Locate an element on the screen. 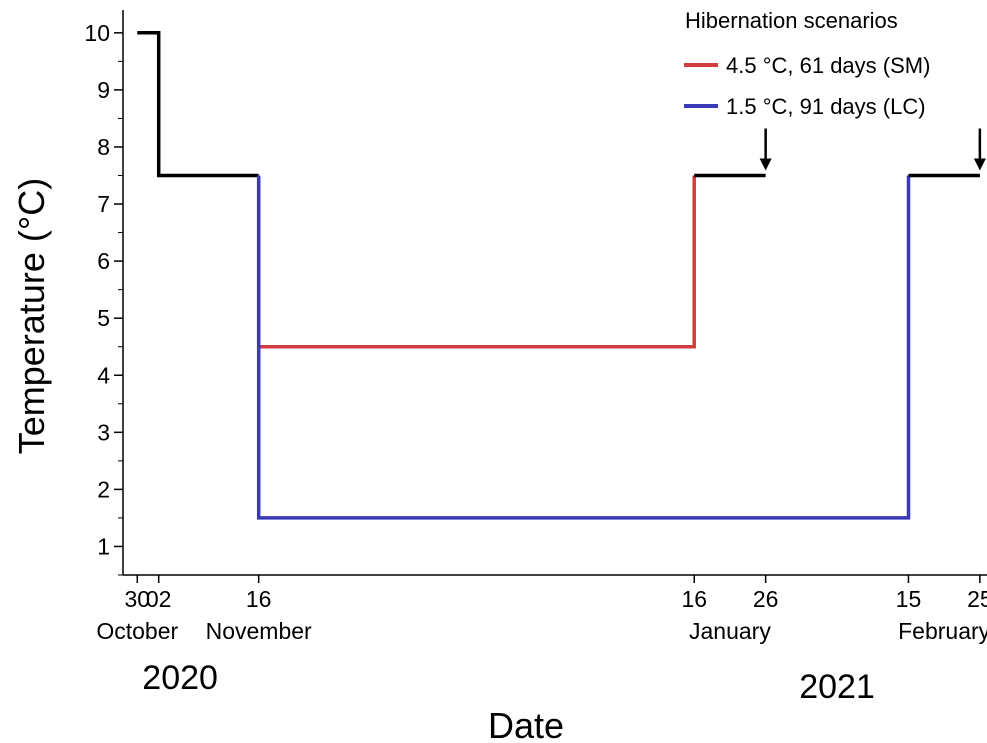 Image resolution: width=987 pixels, height=743 pixels. x-tick-label: 26 is located at coordinates (766, 599).